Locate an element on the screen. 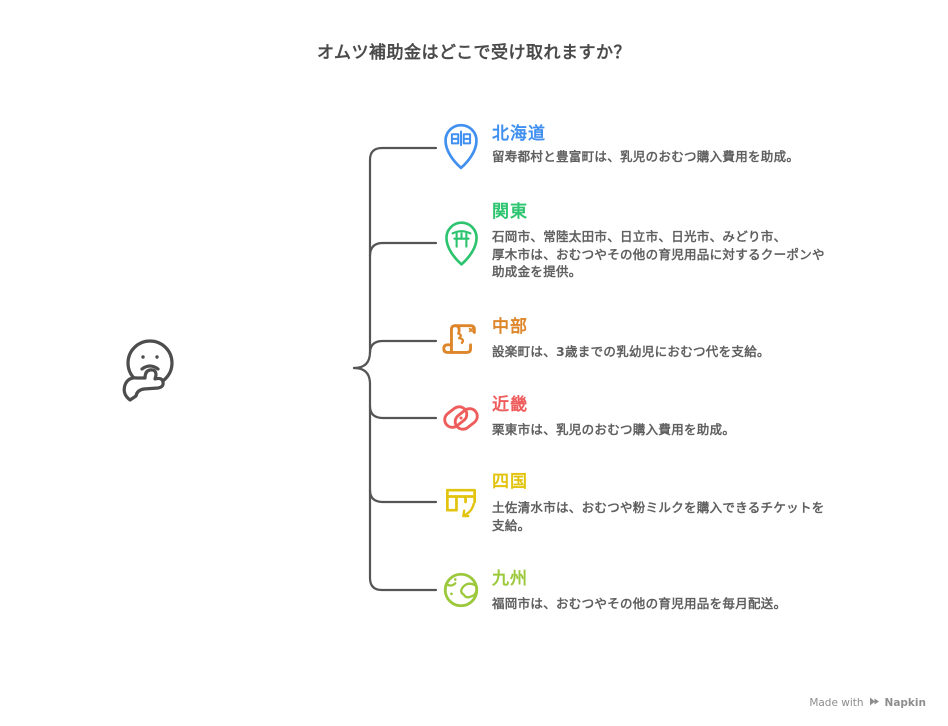  made-with-label: Made with is located at coordinates (836, 703).